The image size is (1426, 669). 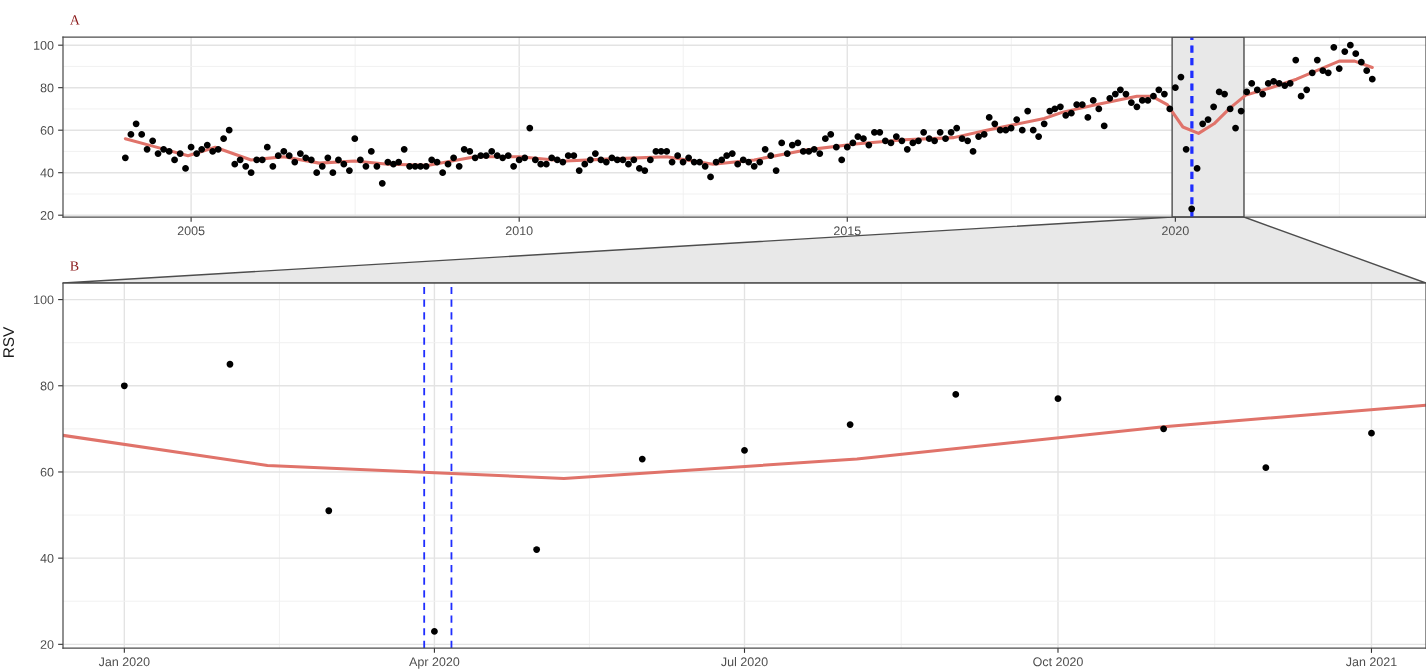 What do you see at coordinates (124, 662) in the screenshot?
I see `x-tick-label: Jan 2020` at bounding box center [124, 662].